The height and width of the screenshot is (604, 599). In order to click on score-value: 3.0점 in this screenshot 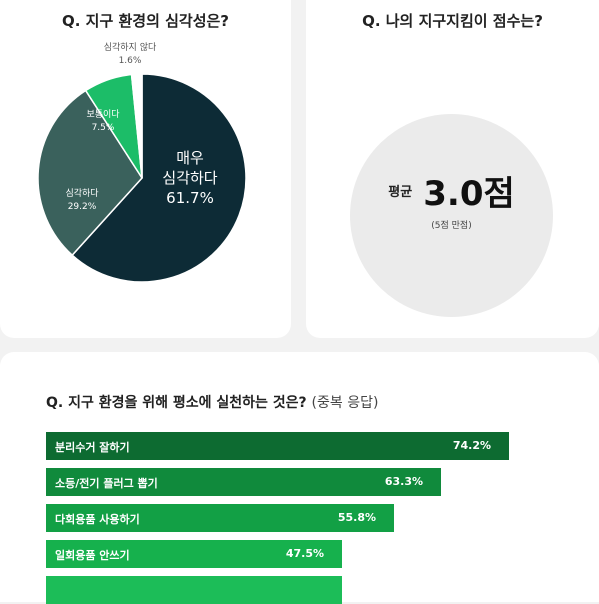, I will do `click(469, 194)`.